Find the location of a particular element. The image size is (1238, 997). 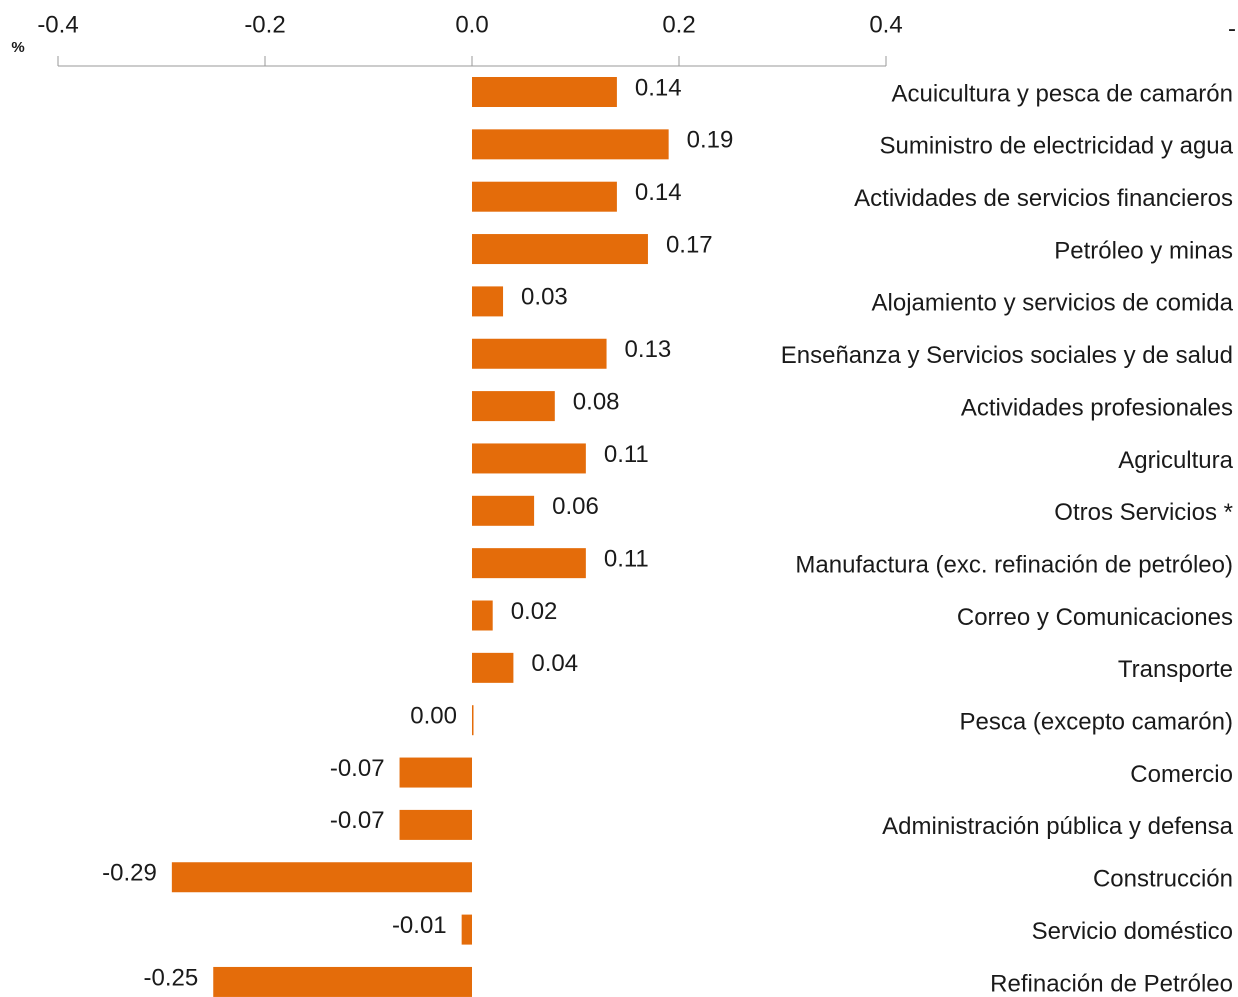

category-label: Comercio is located at coordinates (1181, 774).